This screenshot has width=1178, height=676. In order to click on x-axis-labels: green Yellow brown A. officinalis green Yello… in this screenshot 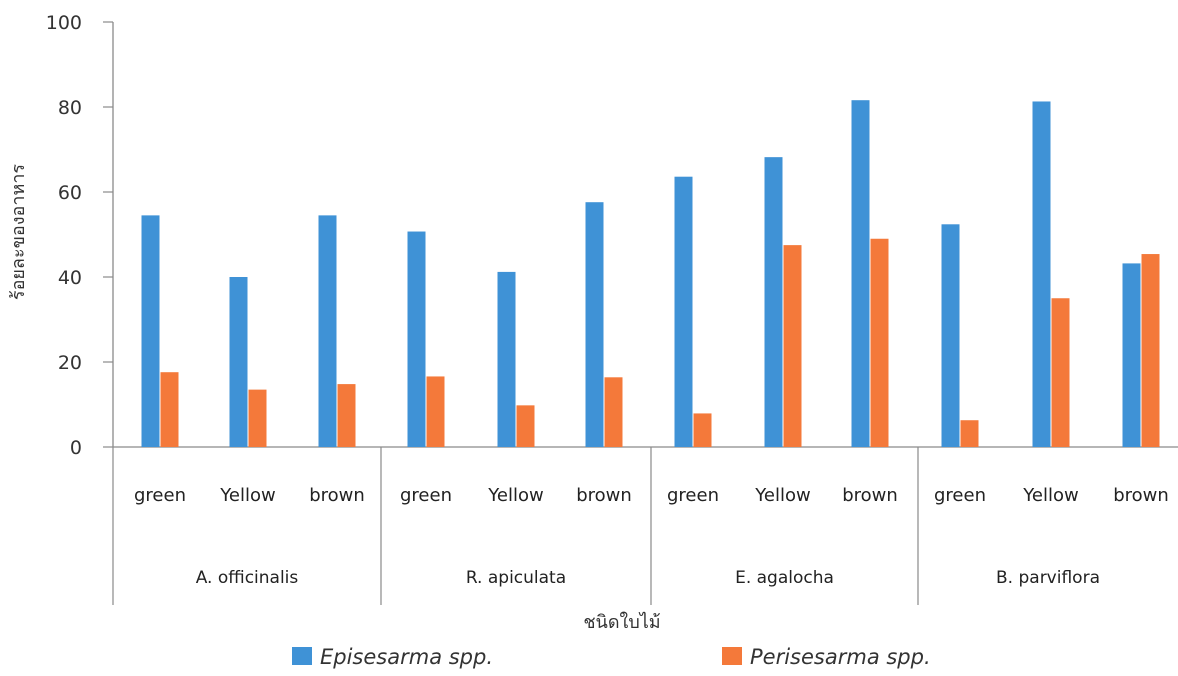, I will do `click(651, 536)`.